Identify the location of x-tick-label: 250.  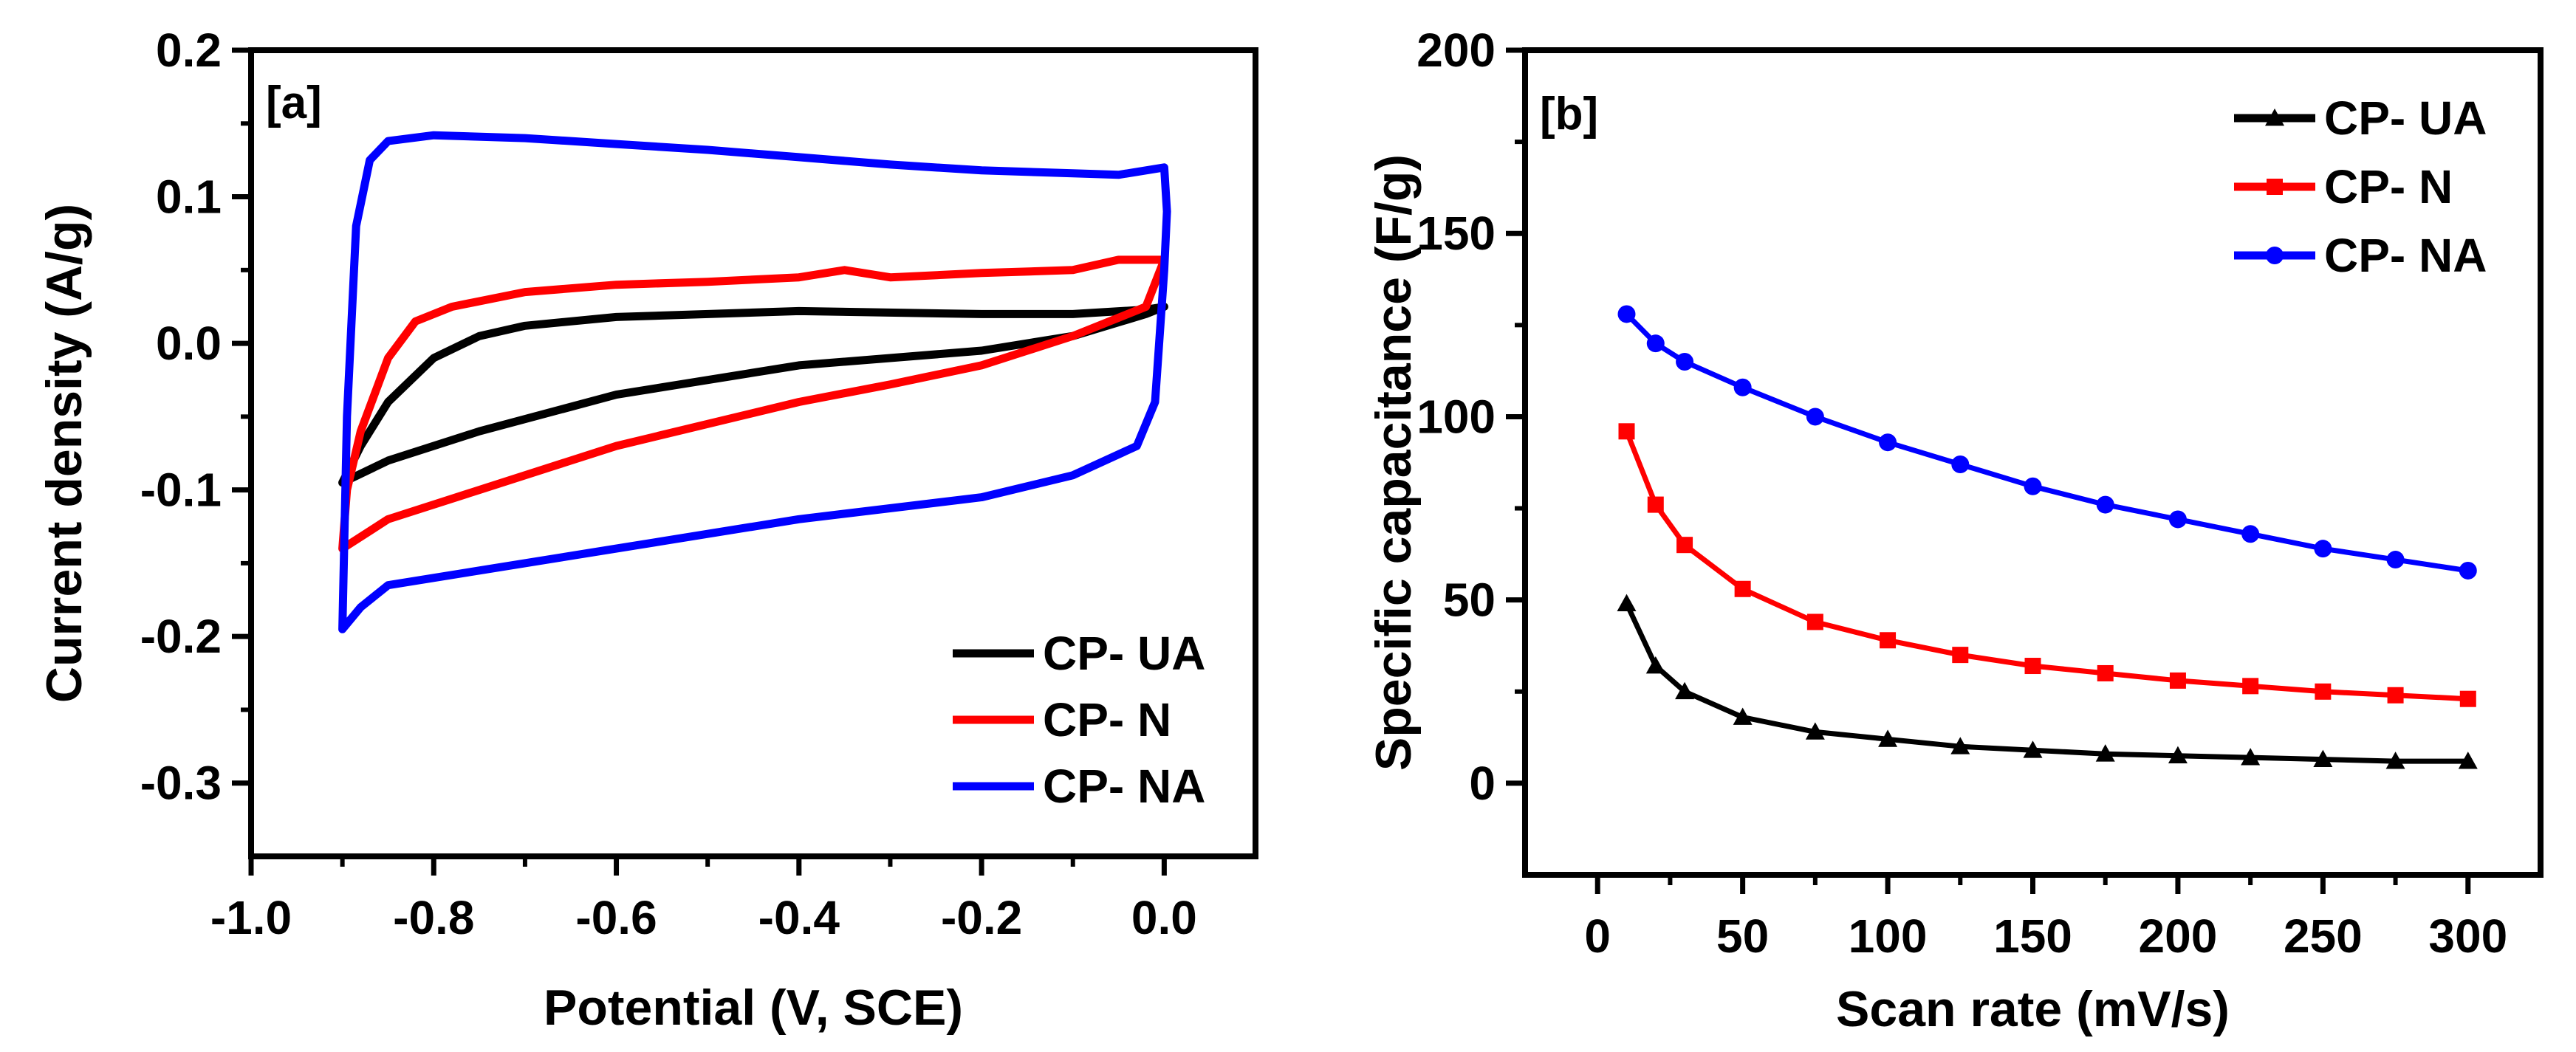
(2323, 936).